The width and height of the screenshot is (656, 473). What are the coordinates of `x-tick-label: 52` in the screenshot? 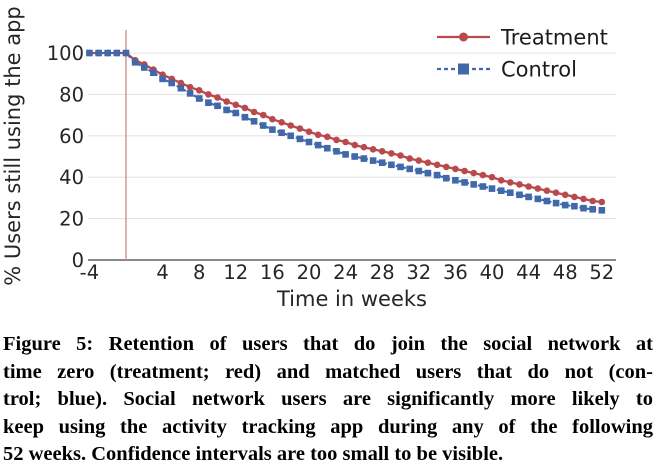 It's located at (601, 272).